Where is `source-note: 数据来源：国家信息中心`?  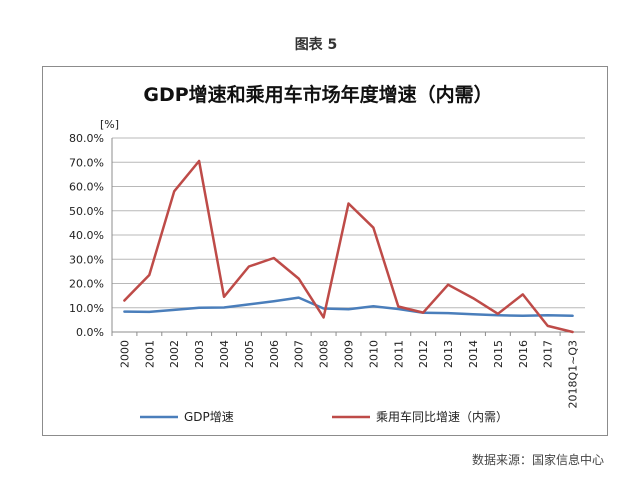 source-note: 数据来源：国家信息中心 is located at coordinates (537, 460).